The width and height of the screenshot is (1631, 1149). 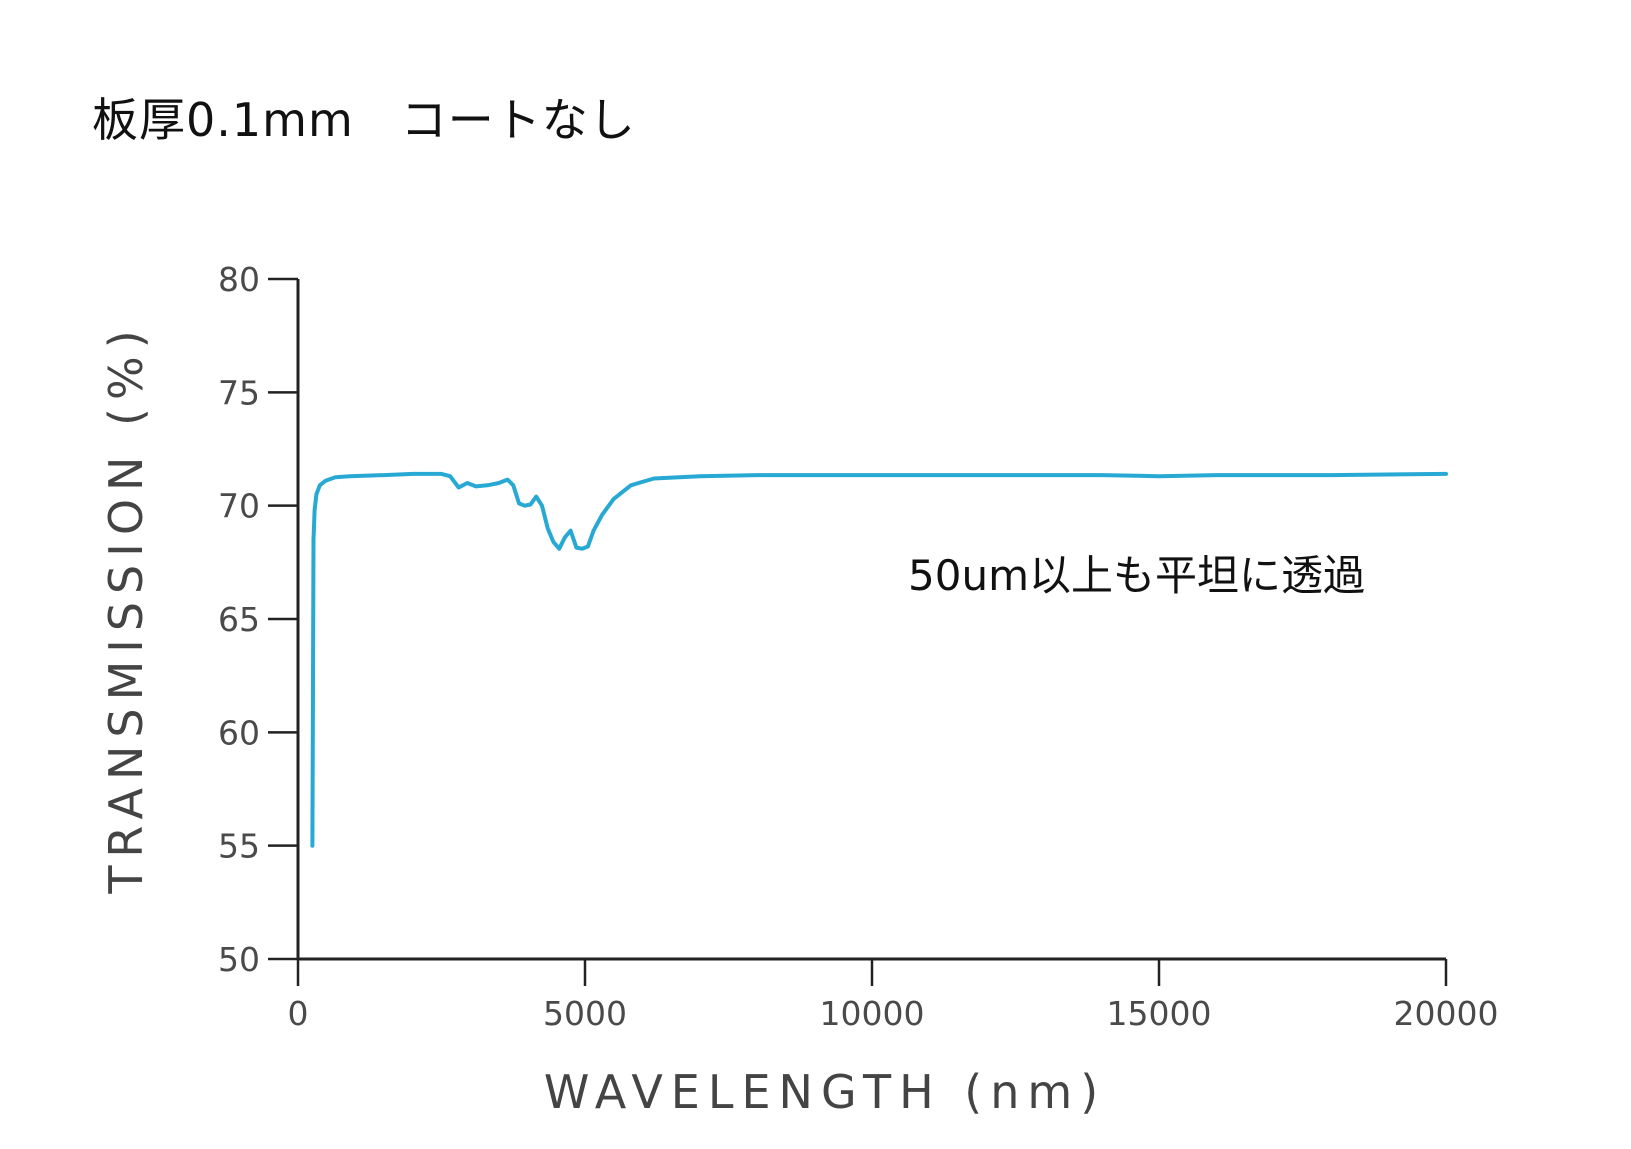 I want to click on y-tick-label: 55, so click(x=239, y=846).